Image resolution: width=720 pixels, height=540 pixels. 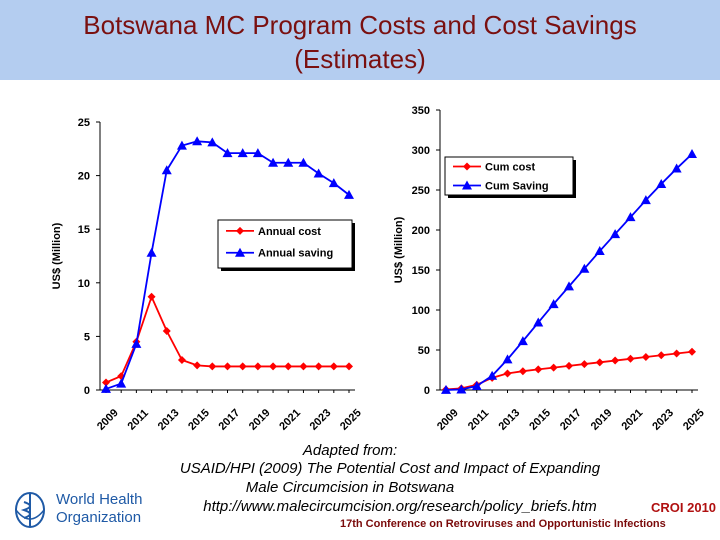 What do you see at coordinates (99, 517) in the screenshot?
I see `who-logo-line-2: Organization` at bounding box center [99, 517].